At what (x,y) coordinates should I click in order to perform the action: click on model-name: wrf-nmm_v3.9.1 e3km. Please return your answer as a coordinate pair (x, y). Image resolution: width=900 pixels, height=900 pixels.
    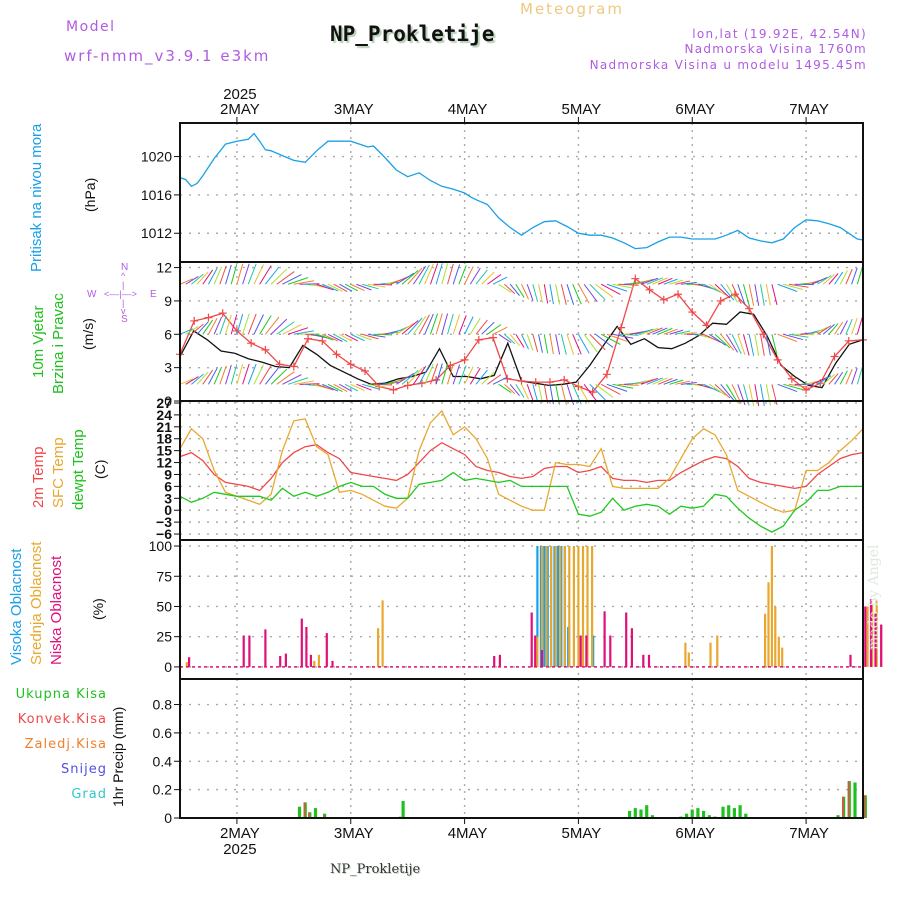
    Looking at the image, I should click on (167, 56).